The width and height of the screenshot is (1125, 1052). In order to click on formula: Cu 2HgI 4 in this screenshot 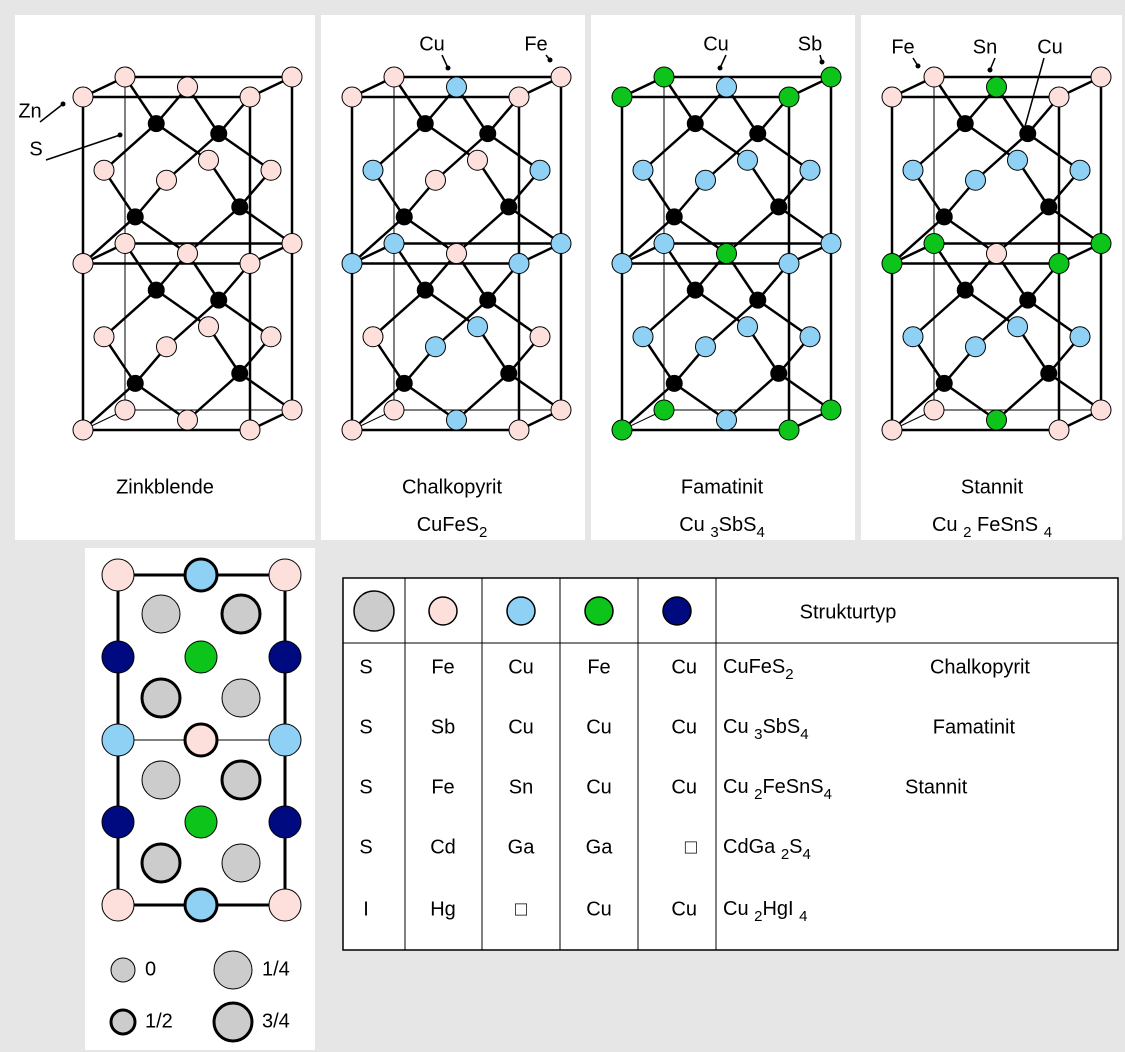, I will do `click(765, 911)`.